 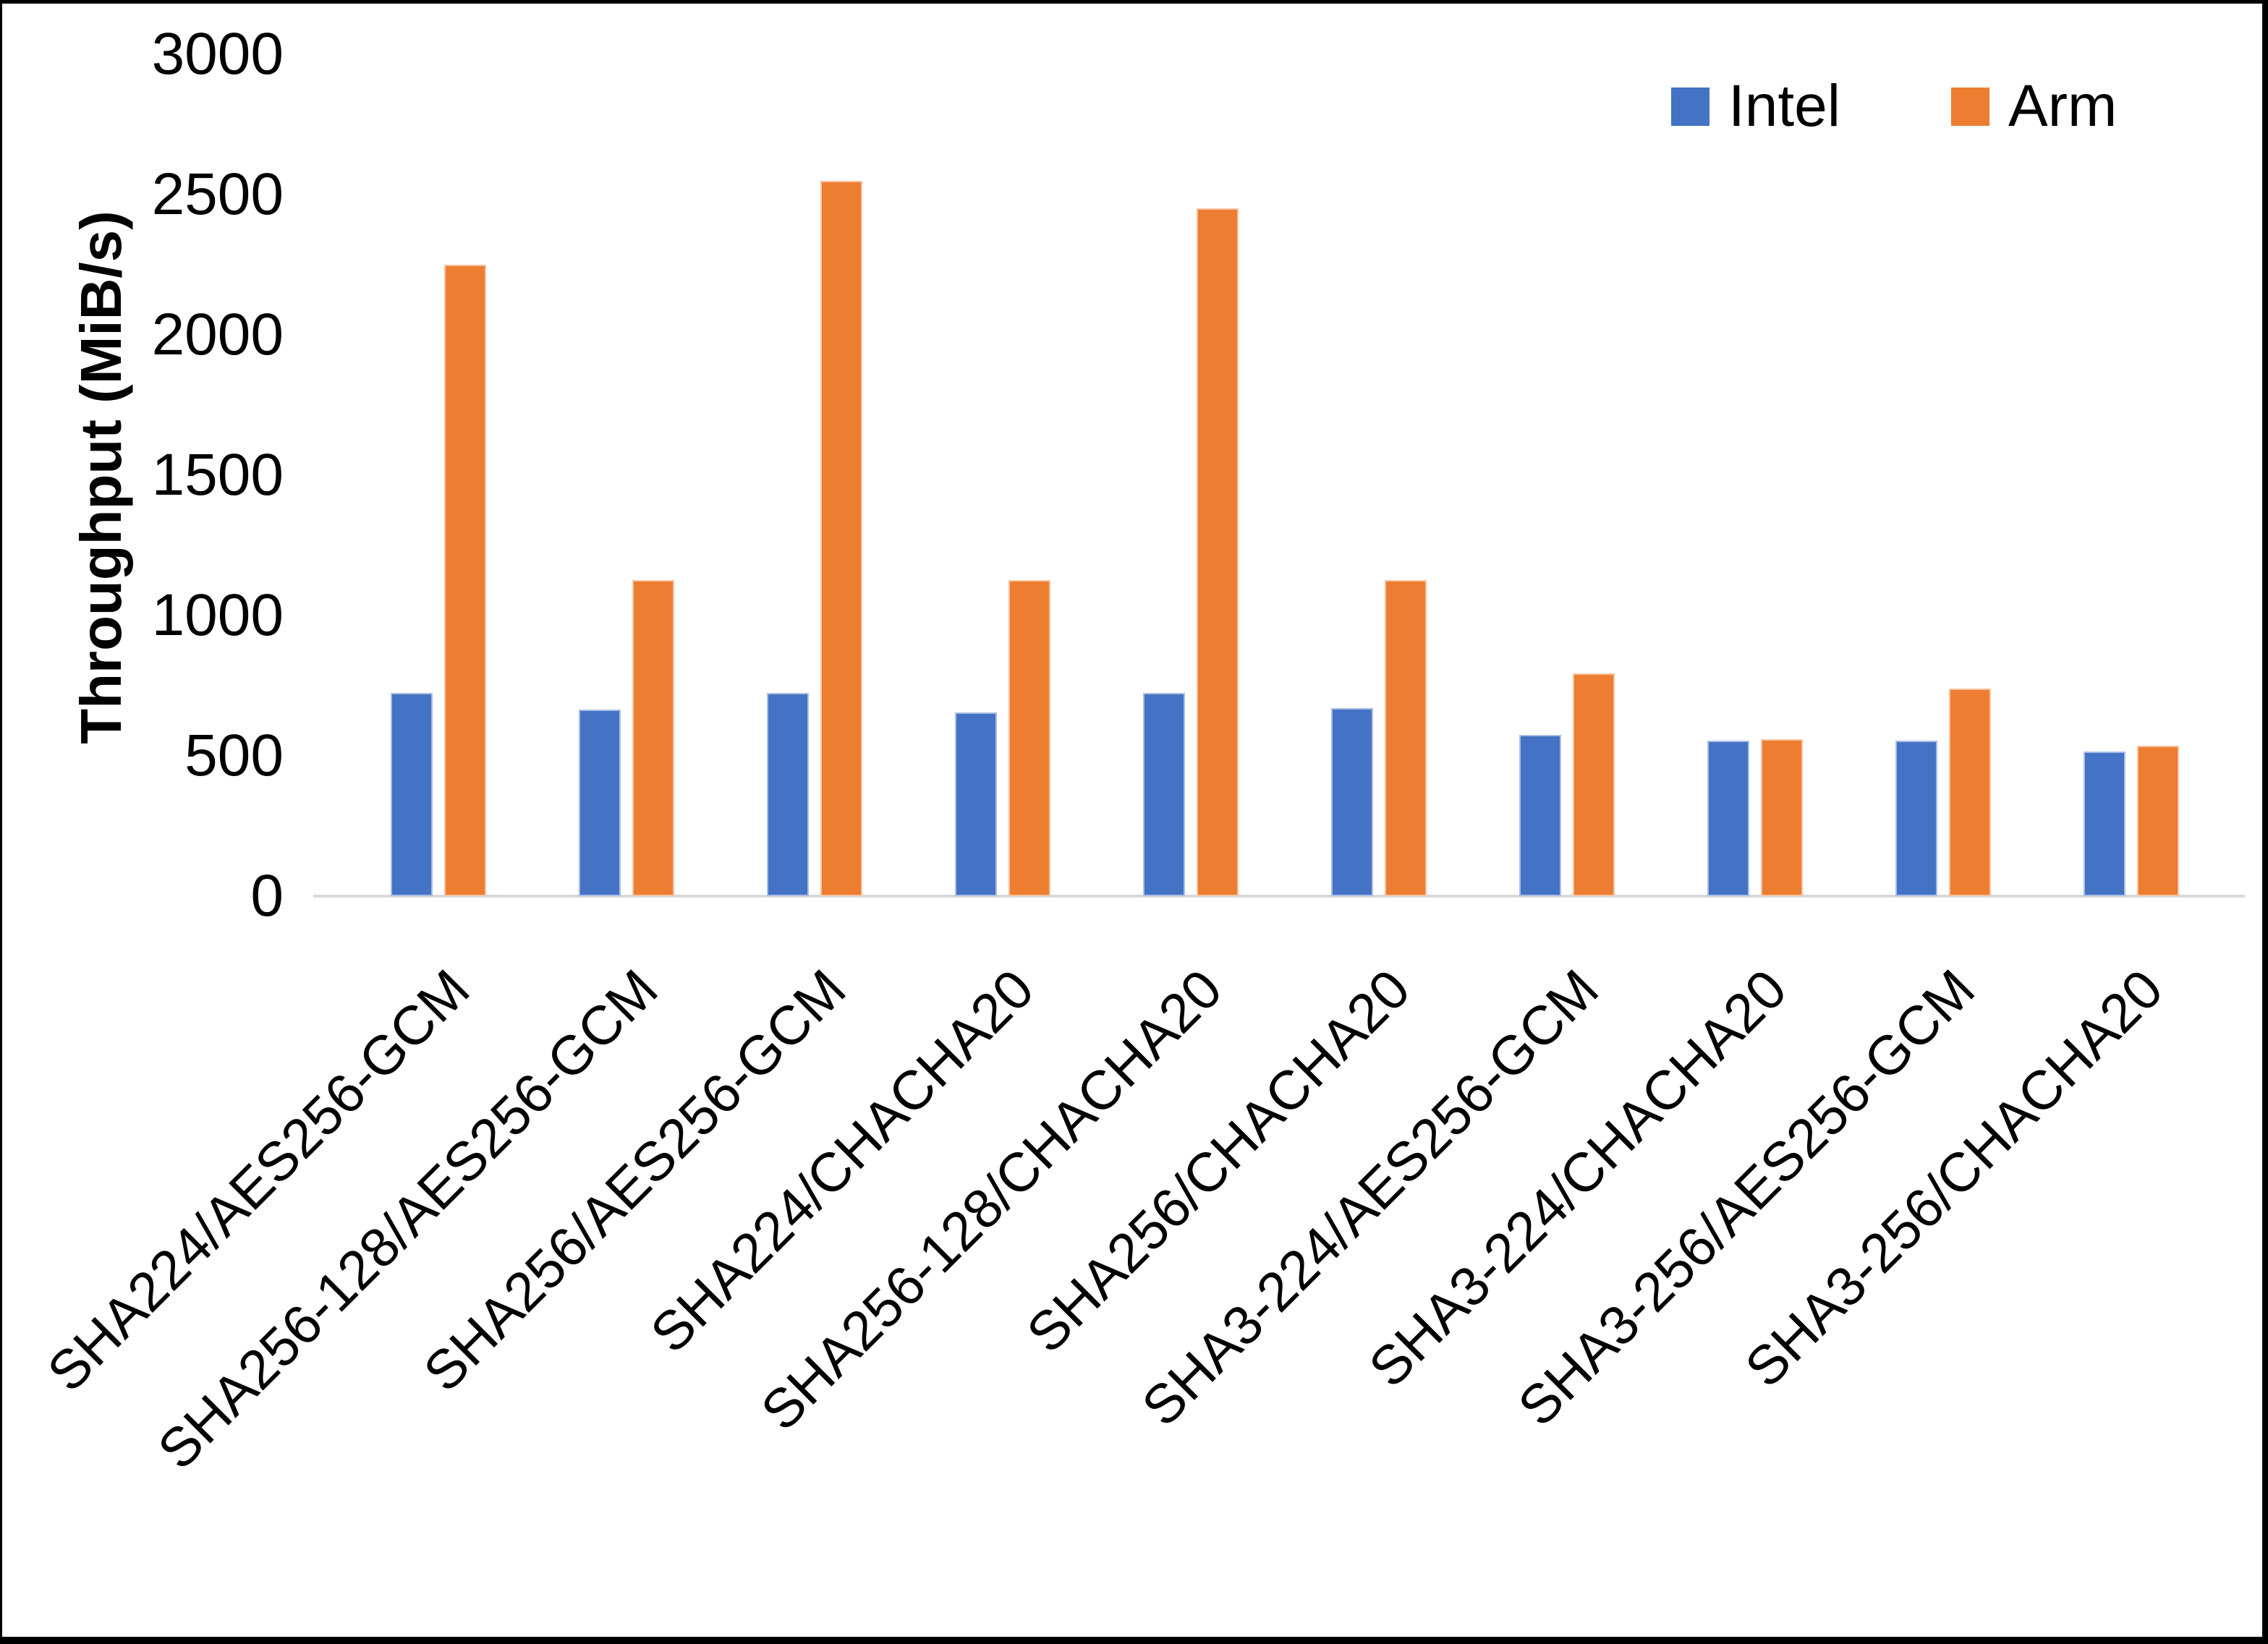 What do you see at coordinates (2063, 106) in the screenshot?
I see `legend-label: Arm` at bounding box center [2063, 106].